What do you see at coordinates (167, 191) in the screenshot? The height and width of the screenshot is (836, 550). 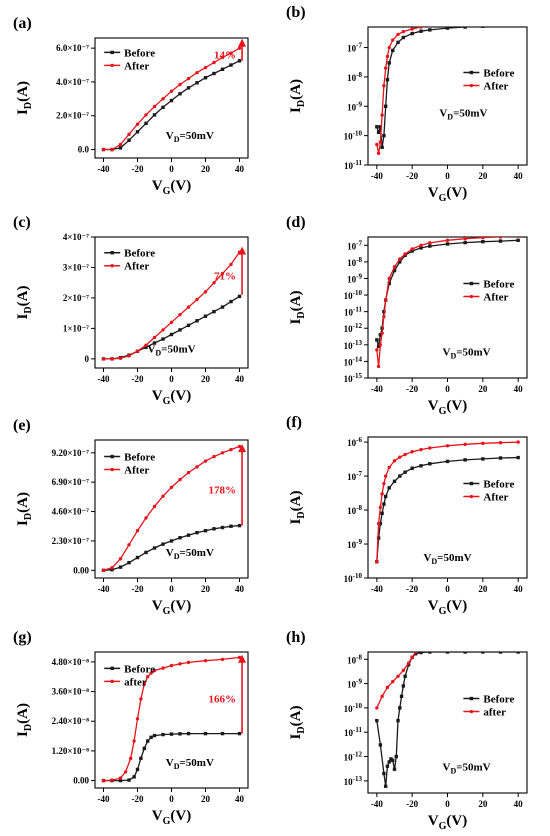 I see `x-axis-label-sub: G` at bounding box center [167, 191].